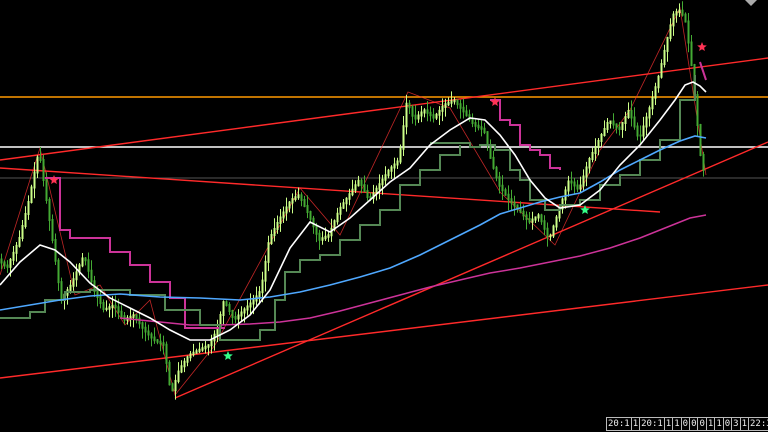  I want to click on time-axis-label: 22:30, so click(759, 424).